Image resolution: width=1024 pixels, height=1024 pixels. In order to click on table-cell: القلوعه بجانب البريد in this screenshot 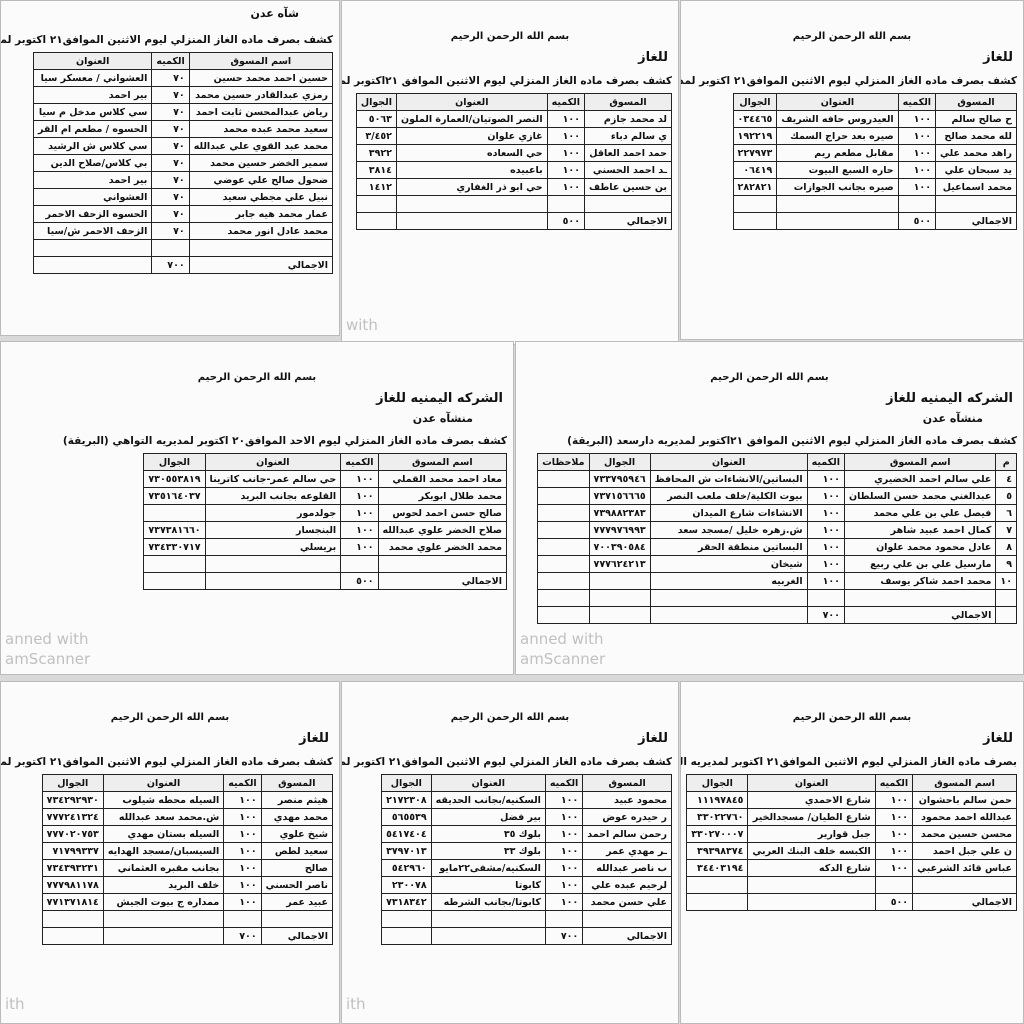, I will do `click(273, 496)`.